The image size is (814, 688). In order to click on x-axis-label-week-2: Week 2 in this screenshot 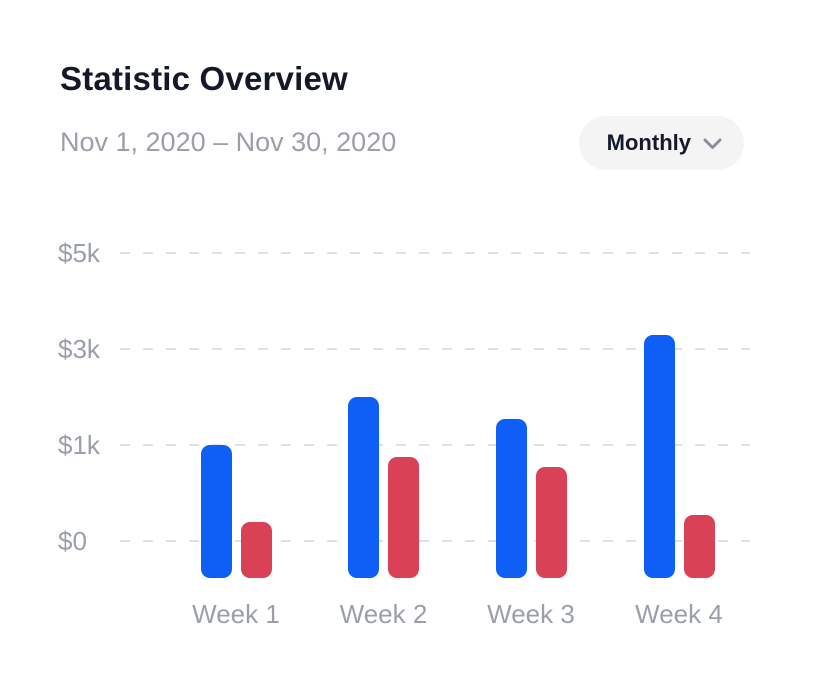, I will do `click(383, 614)`.